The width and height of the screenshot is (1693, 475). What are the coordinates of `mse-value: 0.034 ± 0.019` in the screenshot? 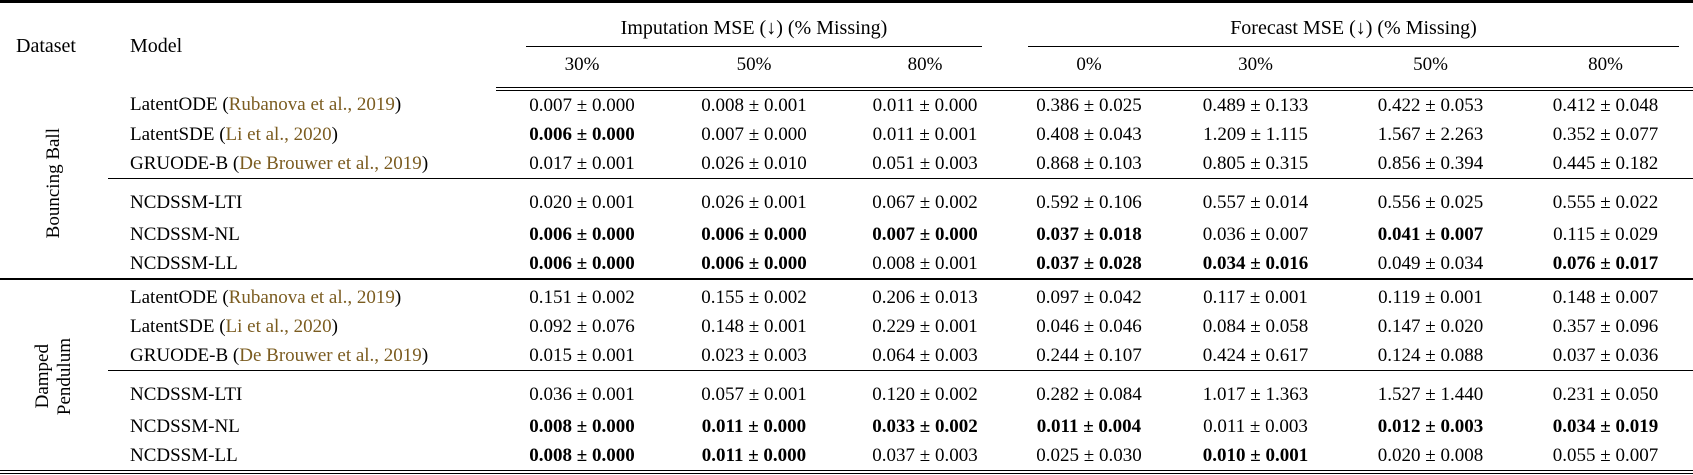 It's located at (1605, 426).